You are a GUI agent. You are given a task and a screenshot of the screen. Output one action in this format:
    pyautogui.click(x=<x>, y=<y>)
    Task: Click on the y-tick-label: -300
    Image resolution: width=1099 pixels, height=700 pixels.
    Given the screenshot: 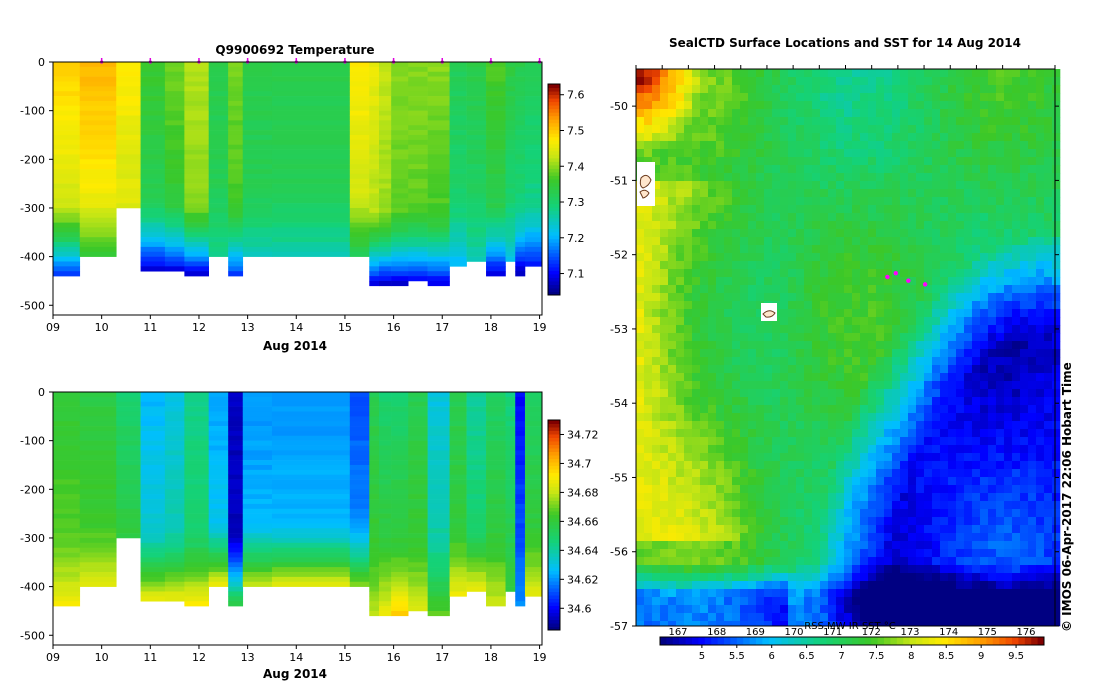 What is the action you would take?
    pyautogui.click(x=32, y=208)
    